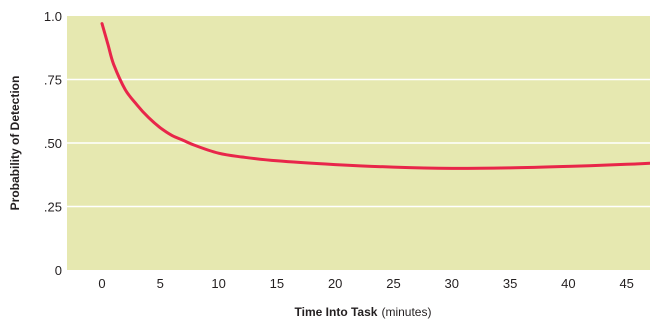 Image resolution: width=650 pixels, height=321 pixels. Describe the element at coordinates (277, 283) in the screenshot. I see `x-tick-label: 15` at that location.